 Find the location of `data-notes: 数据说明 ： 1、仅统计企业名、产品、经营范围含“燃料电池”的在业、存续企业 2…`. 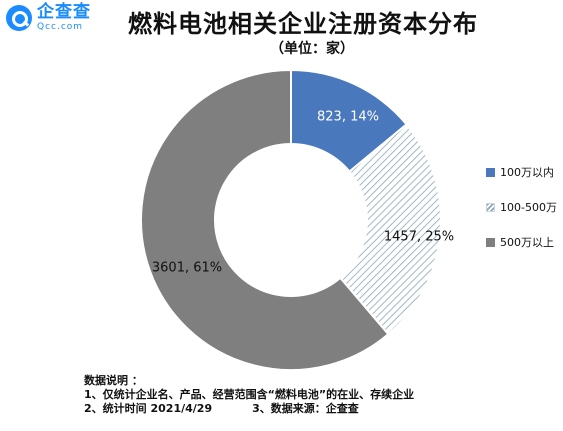

data-notes: 数据说明 ： 1、仅统计企业名、产品、经营范围含“燃料电池”的在业、存续企业 2… is located at coordinates (249, 395).